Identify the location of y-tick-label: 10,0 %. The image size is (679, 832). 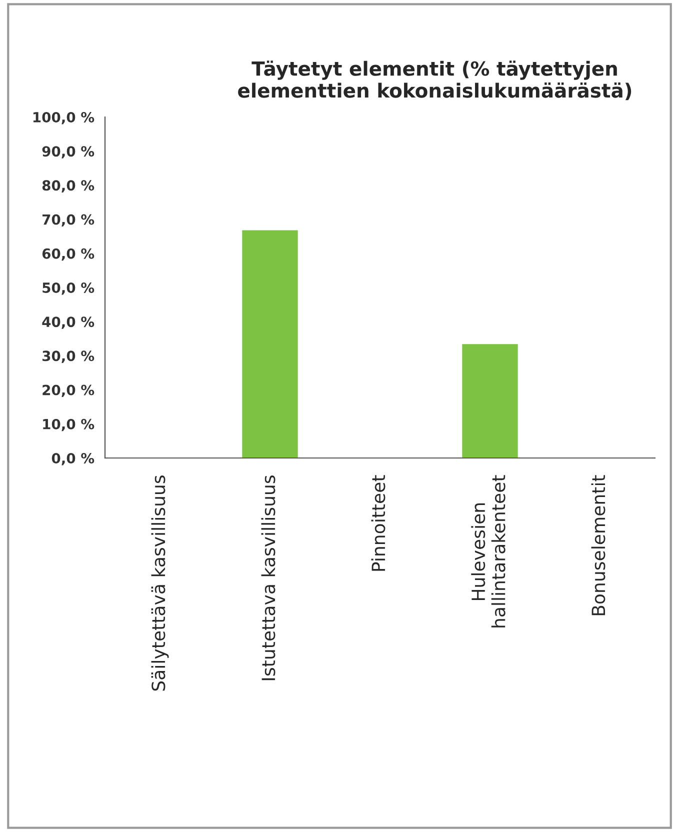
(68, 425).